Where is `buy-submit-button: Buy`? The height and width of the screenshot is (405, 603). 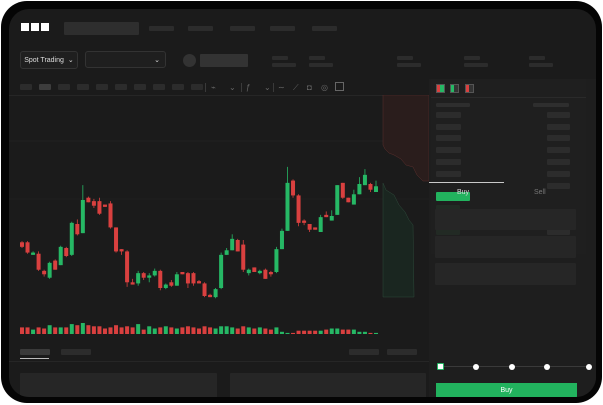 buy-submit-button: Buy is located at coordinates (506, 390).